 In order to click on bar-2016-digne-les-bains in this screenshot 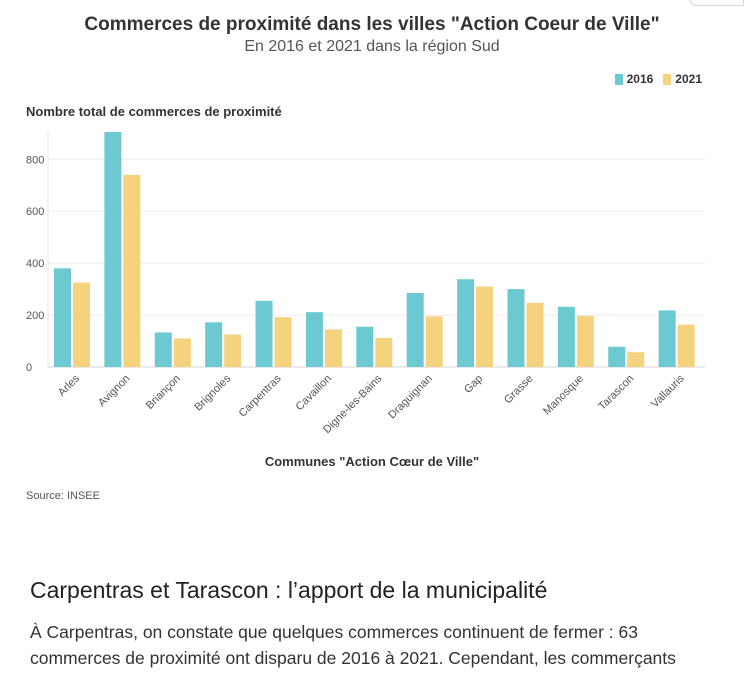, I will do `click(365, 346)`.